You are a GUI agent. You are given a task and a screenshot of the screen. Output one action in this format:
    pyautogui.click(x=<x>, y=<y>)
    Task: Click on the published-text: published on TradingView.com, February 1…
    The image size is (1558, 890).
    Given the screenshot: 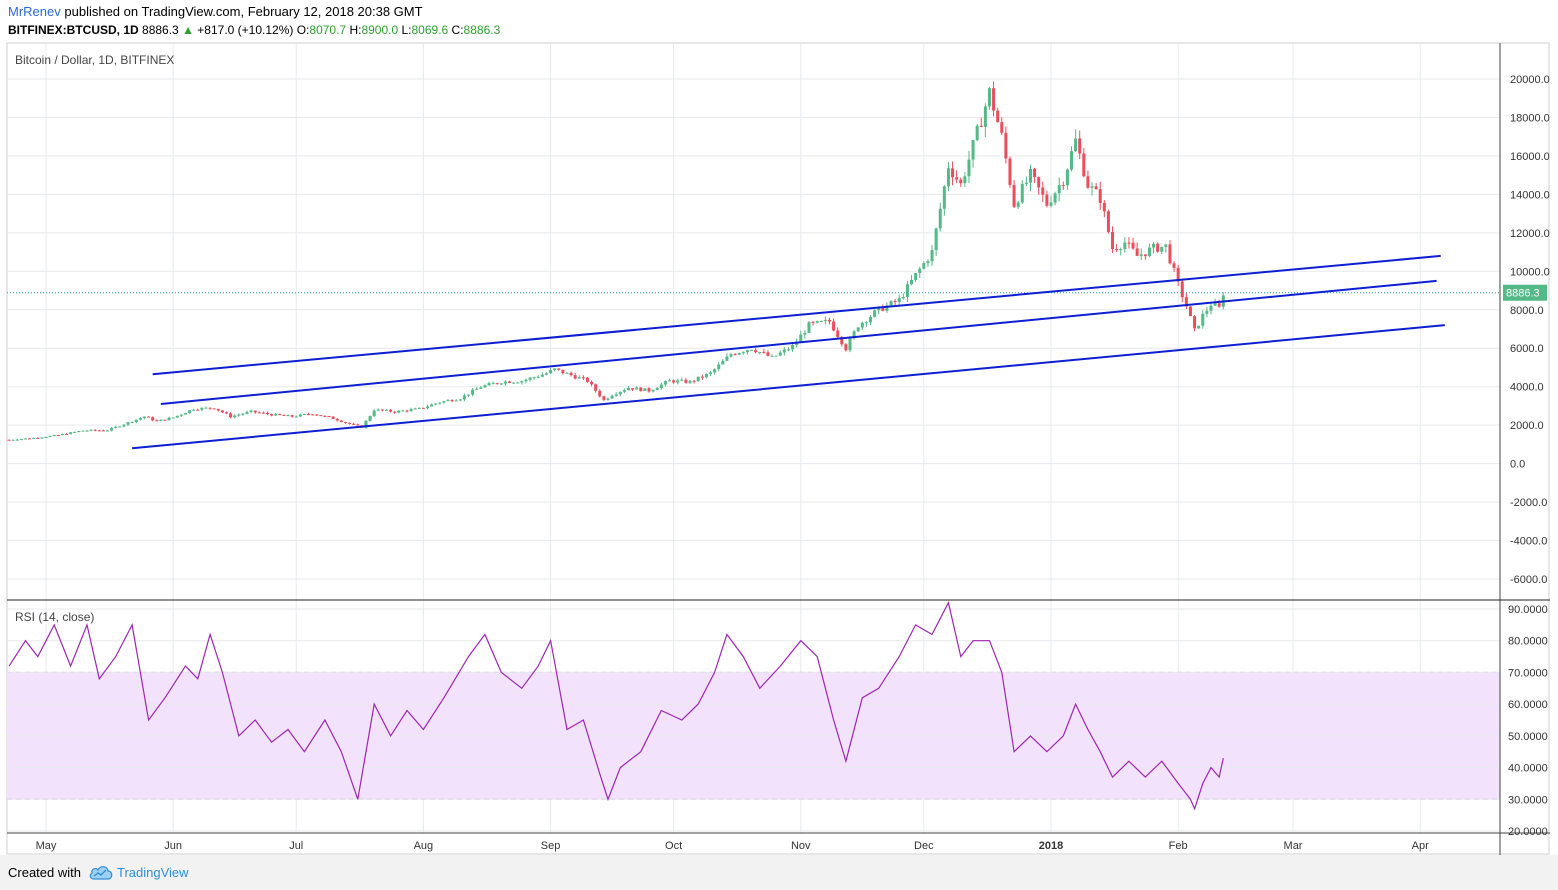 What is the action you would take?
    pyautogui.click(x=243, y=11)
    